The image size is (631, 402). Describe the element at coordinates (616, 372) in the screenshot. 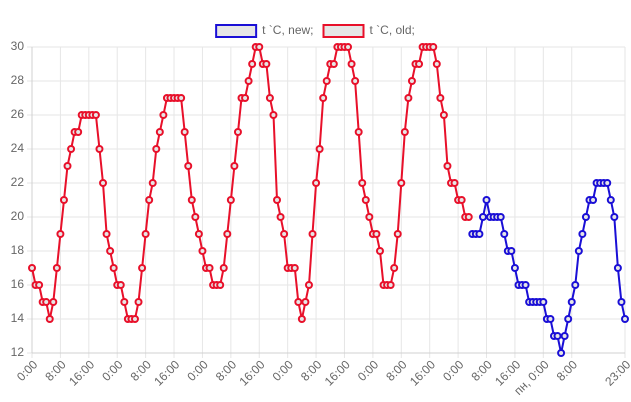

I see `x-tick-label: 23:00` at that location.